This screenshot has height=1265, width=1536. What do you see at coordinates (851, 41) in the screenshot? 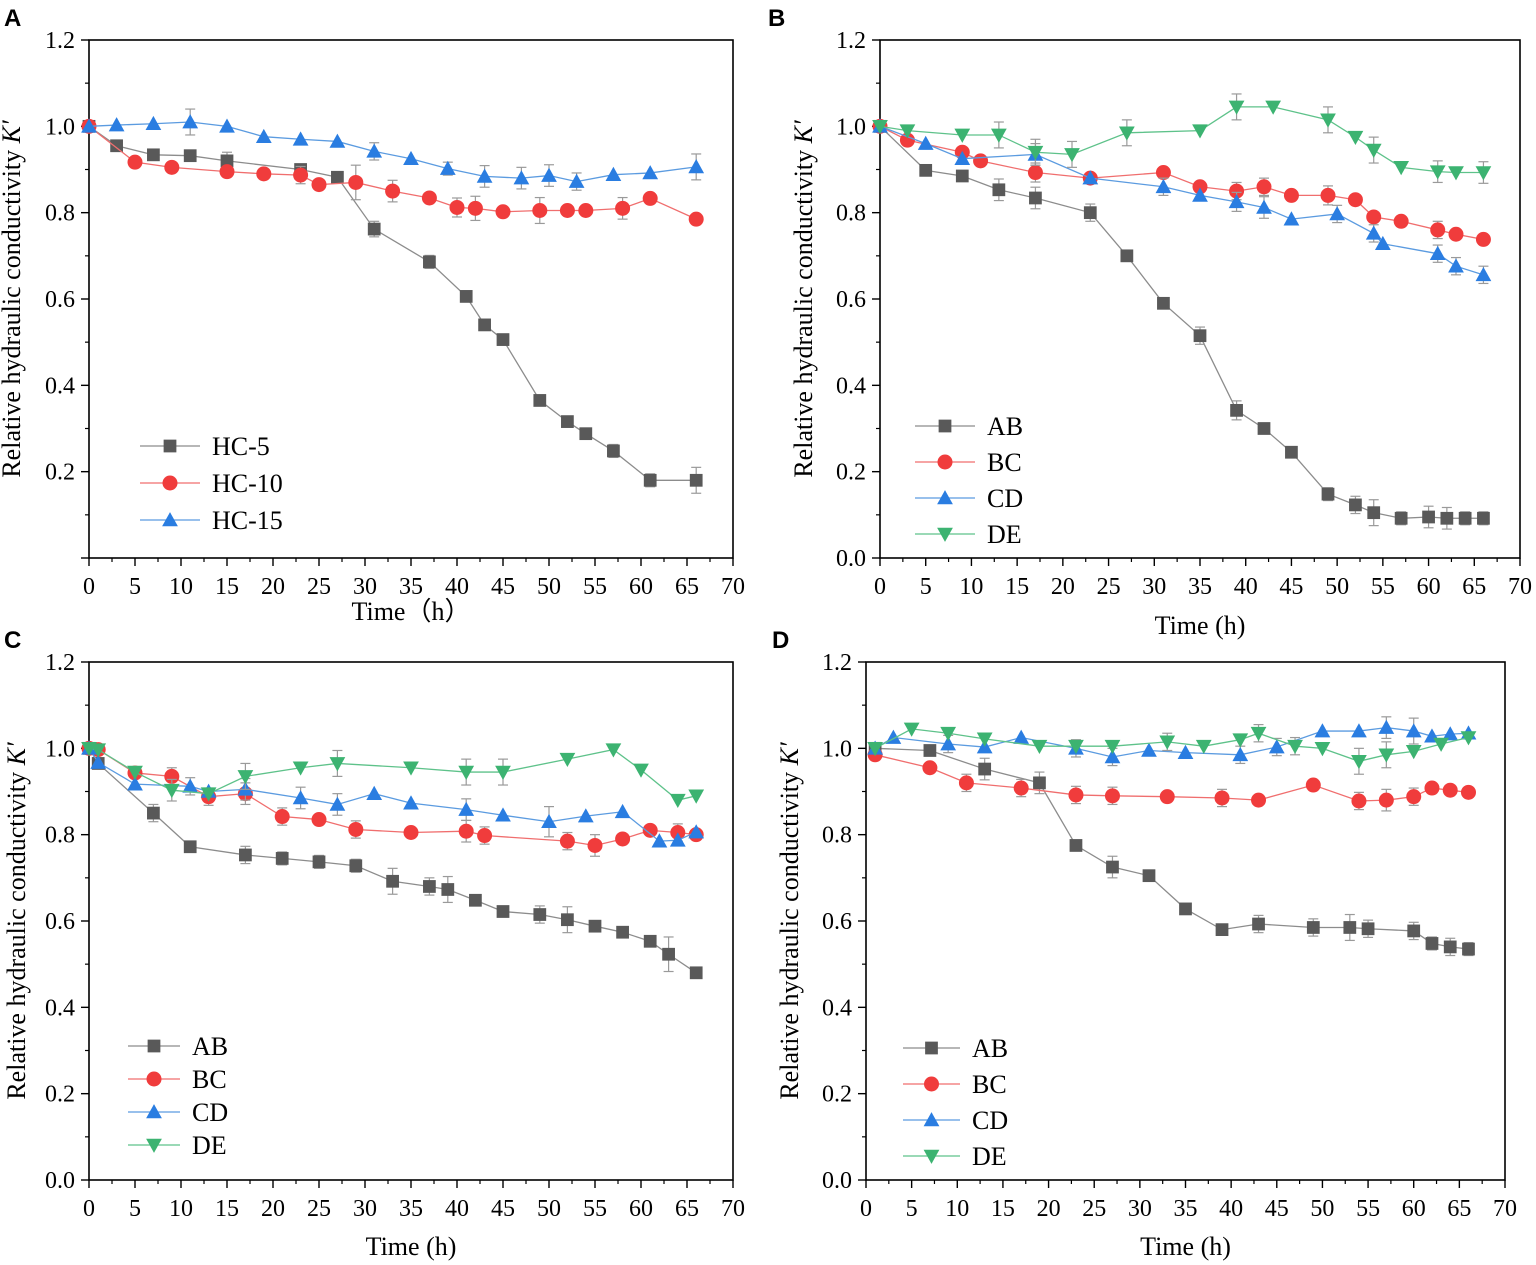
I see `y-tick-label: 1.2` at bounding box center [851, 41].